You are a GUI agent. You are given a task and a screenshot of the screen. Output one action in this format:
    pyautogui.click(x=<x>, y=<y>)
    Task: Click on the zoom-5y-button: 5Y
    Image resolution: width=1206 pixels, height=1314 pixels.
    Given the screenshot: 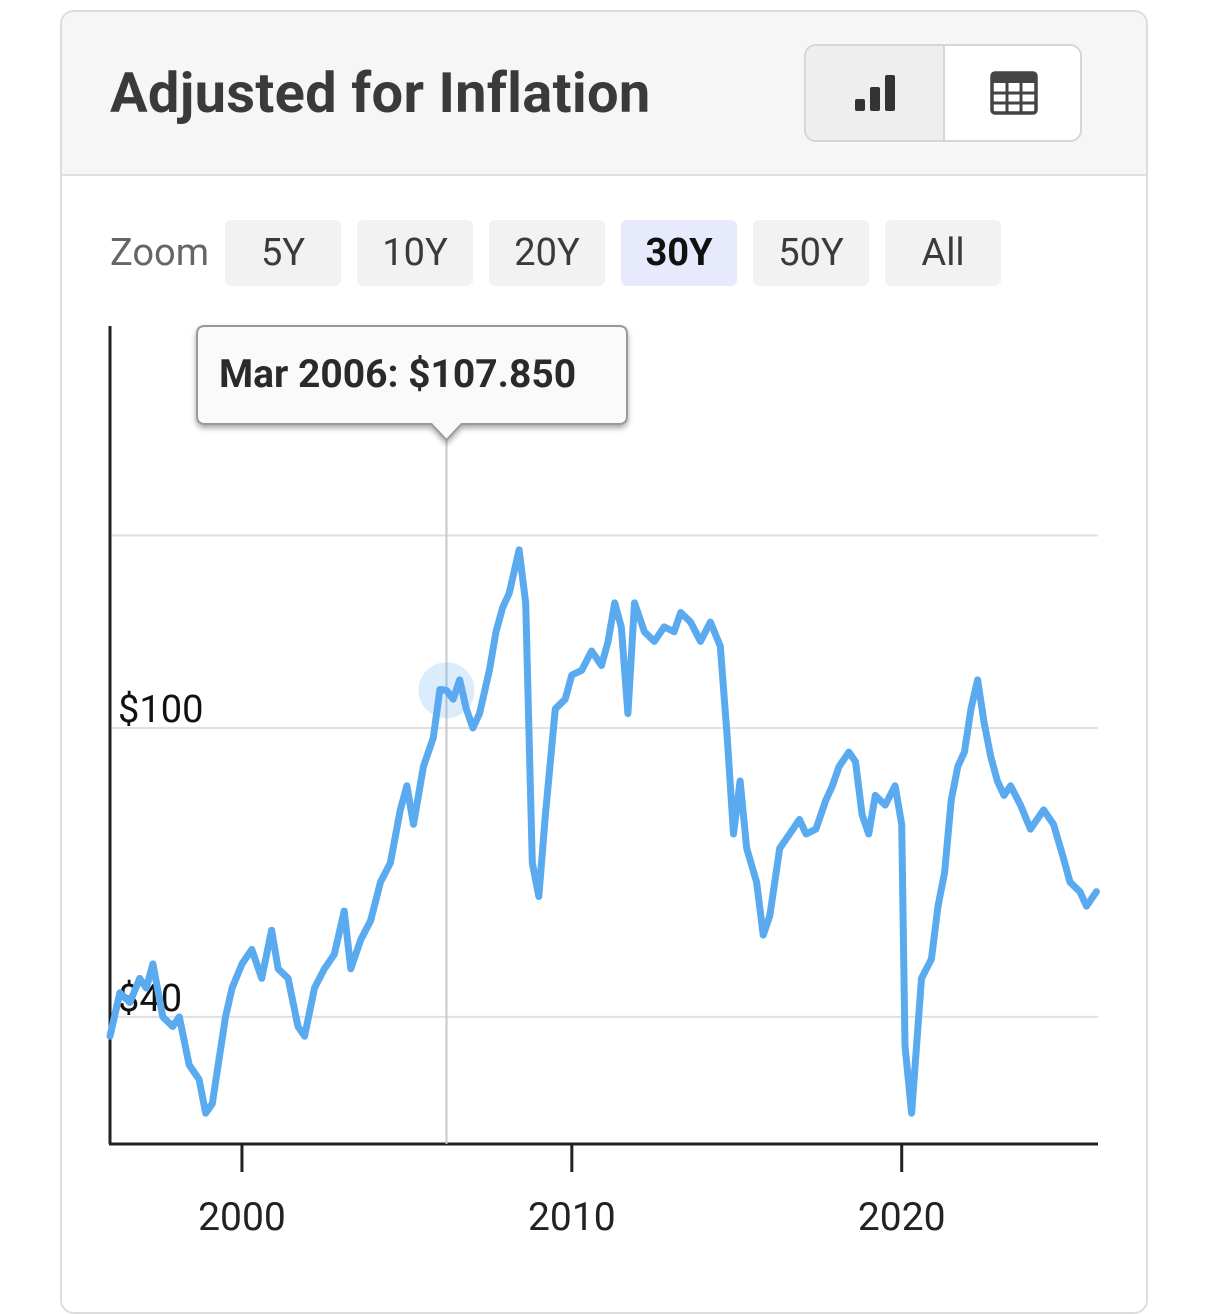 What is the action you would take?
    pyautogui.click(x=283, y=253)
    